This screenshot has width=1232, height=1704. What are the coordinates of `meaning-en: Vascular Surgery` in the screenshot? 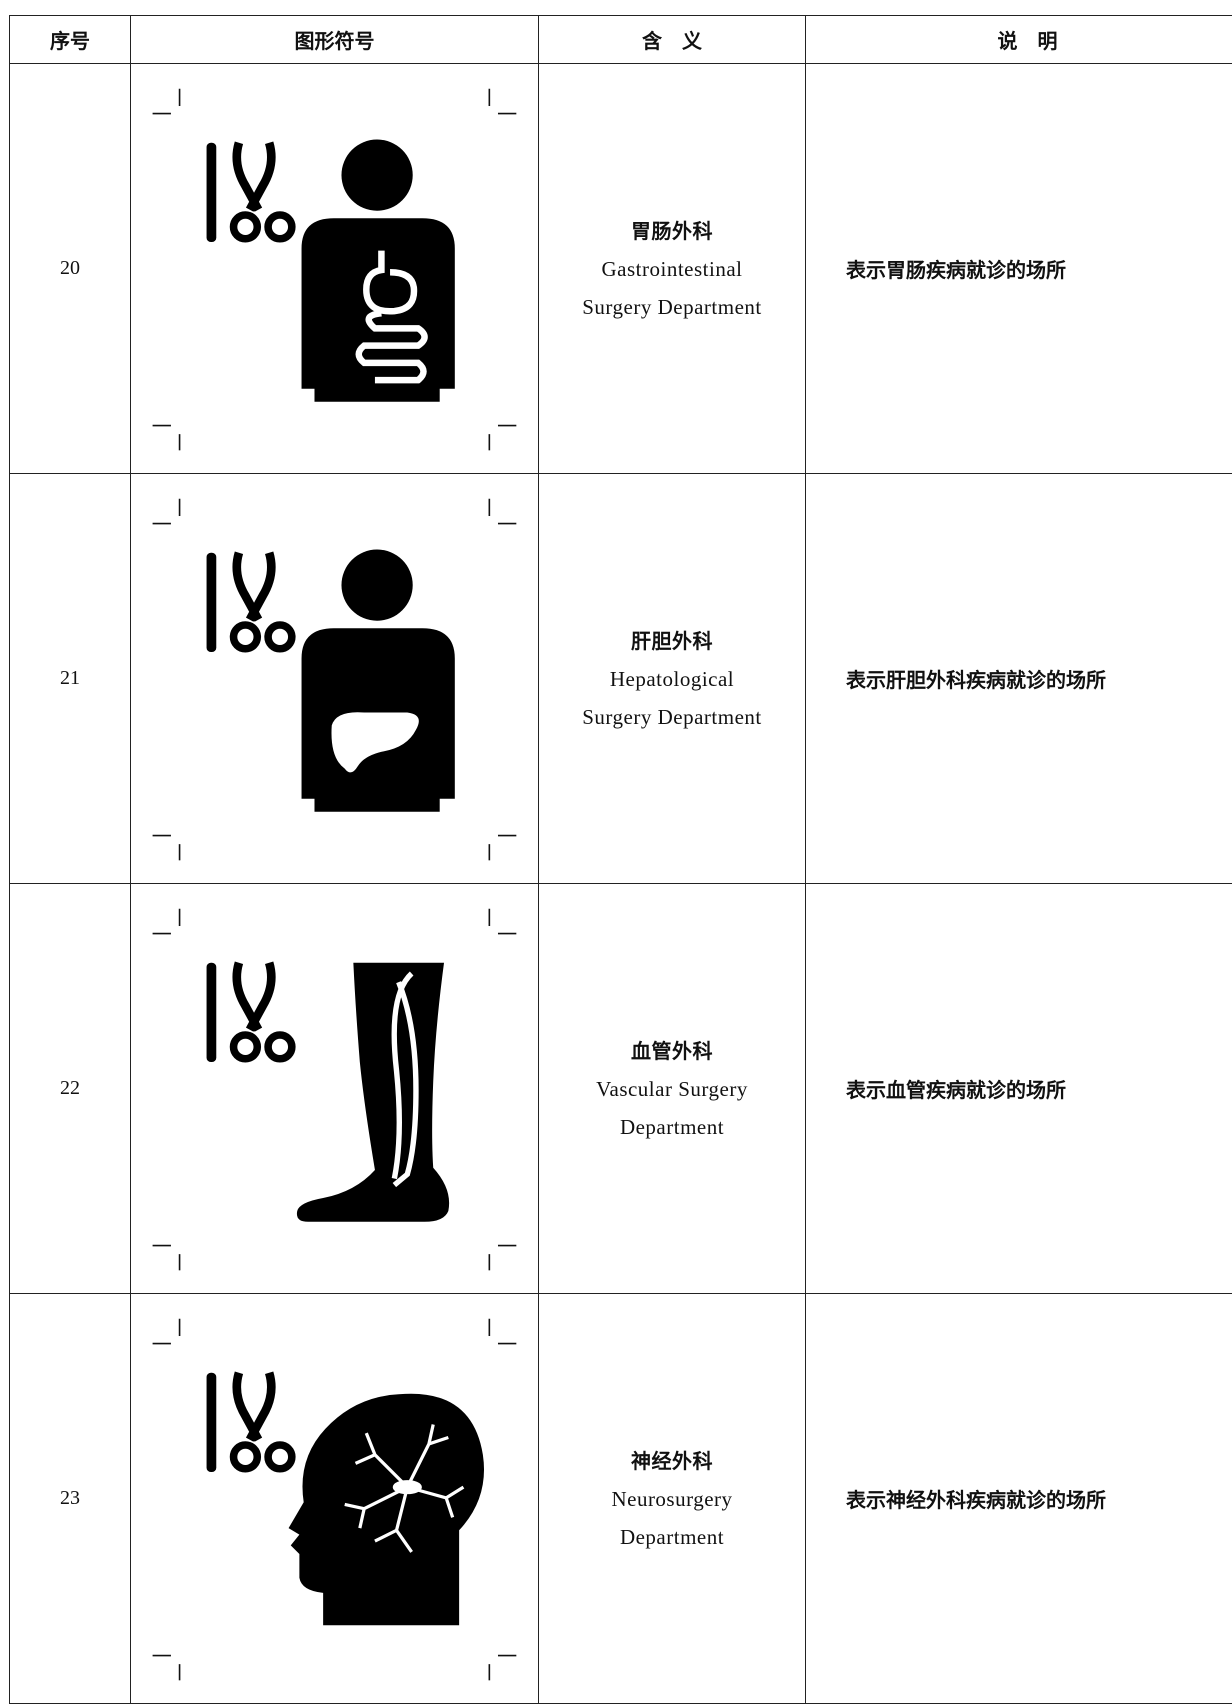 It's located at (672, 1089).